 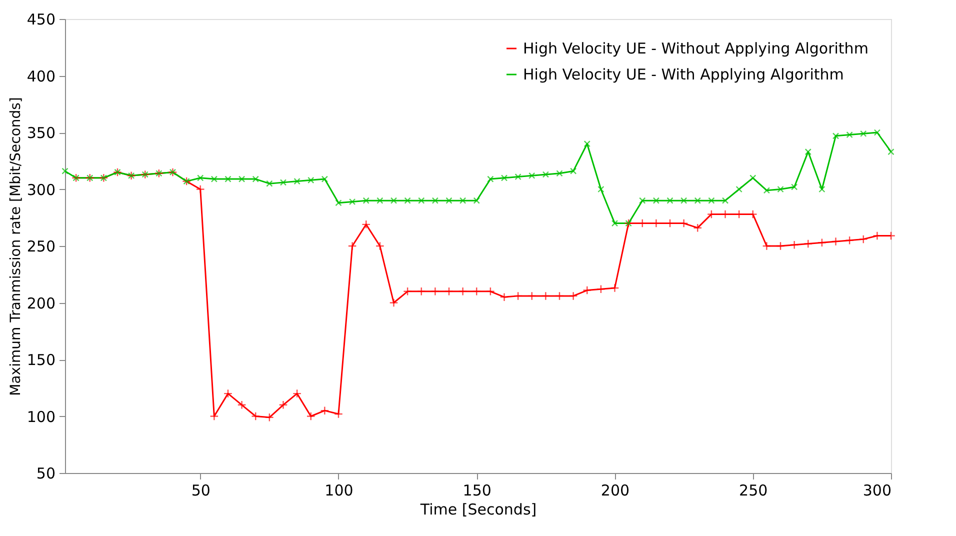 What do you see at coordinates (41, 360) in the screenshot?
I see `y-tick-label: 150` at bounding box center [41, 360].